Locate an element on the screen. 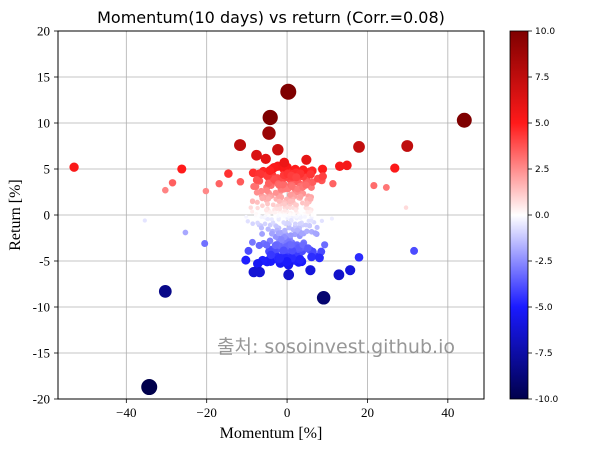 Image resolution: width=600 pixels, height=450 pixels. y-tick-label: 10 is located at coordinates (43, 123).